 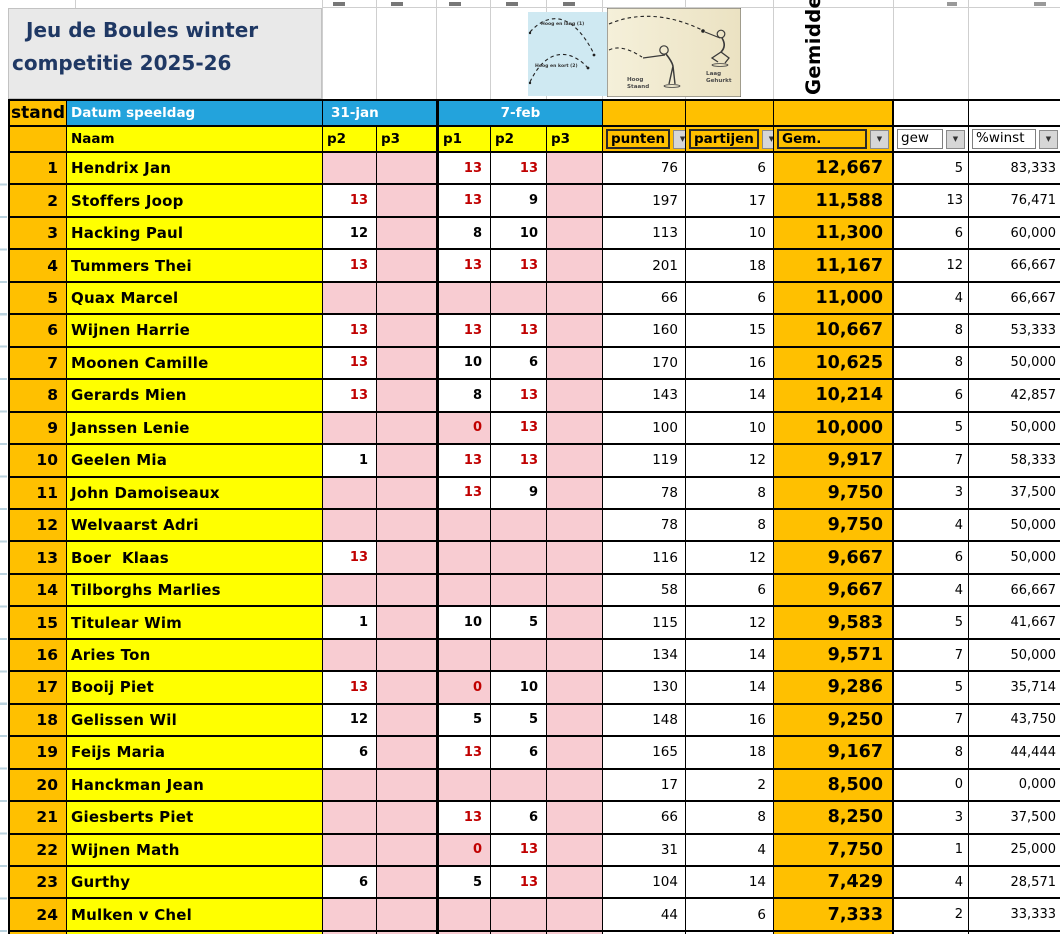 What do you see at coordinates (38, 687) in the screenshot?
I see `rank-cell: 17` at bounding box center [38, 687].